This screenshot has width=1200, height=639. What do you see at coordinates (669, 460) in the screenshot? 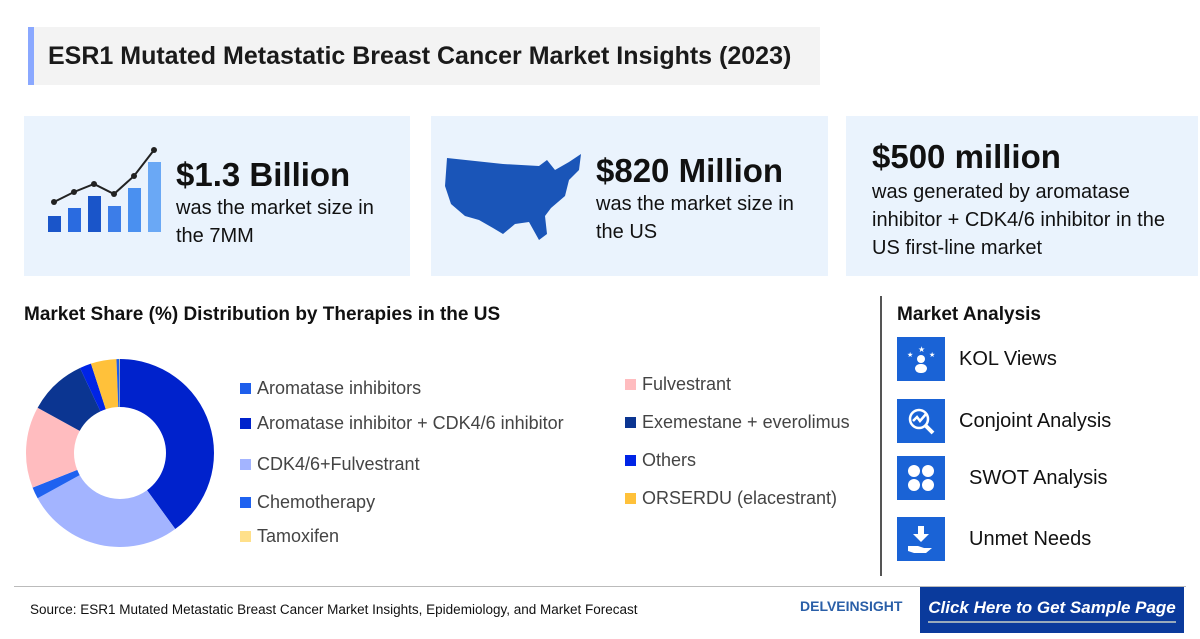
I see `legend-label: Others` at bounding box center [669, 460].